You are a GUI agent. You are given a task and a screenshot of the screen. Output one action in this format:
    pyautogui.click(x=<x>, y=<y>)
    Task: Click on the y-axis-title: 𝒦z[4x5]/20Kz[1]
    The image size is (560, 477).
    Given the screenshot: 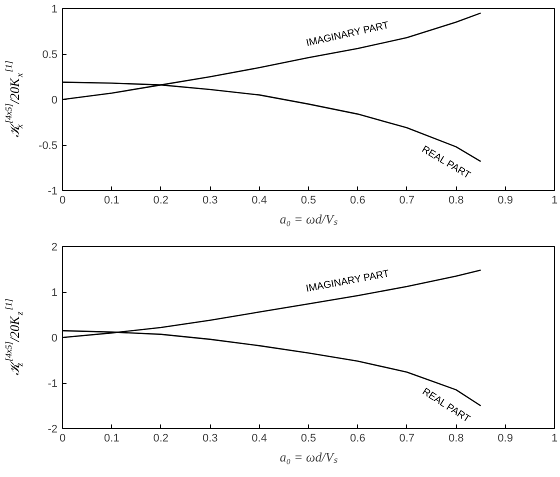 What is the action you would take?
    pyautogui.click(x=14, y=337)
    